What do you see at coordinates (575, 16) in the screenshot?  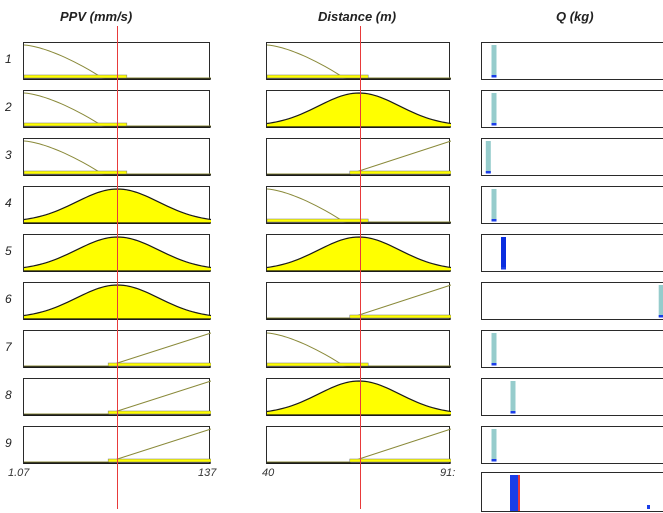 I see `q-column-title: Q (kg)` at bounding box center [575, 16].